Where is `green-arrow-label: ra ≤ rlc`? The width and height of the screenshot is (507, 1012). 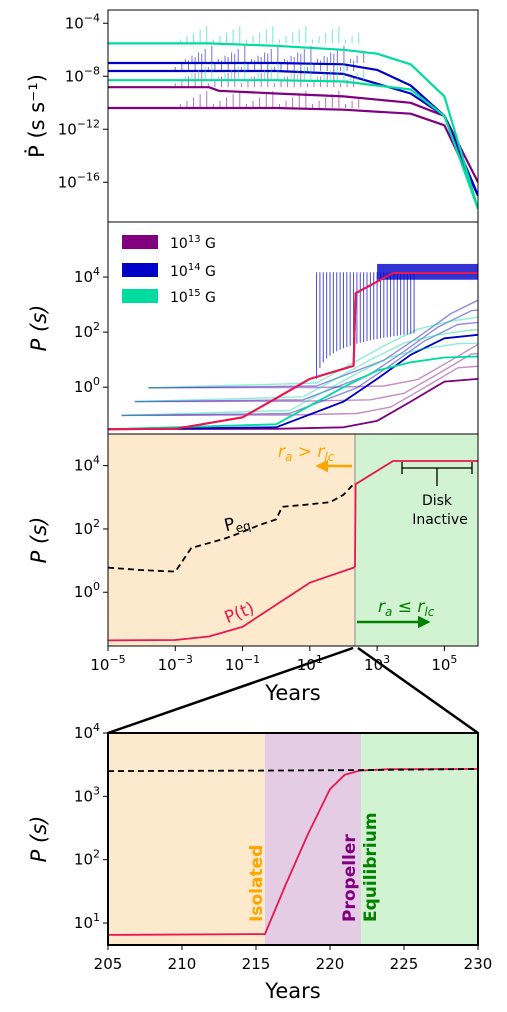
green-arrow-label: ra ≤ rlc is located at coordinates (406, 608).